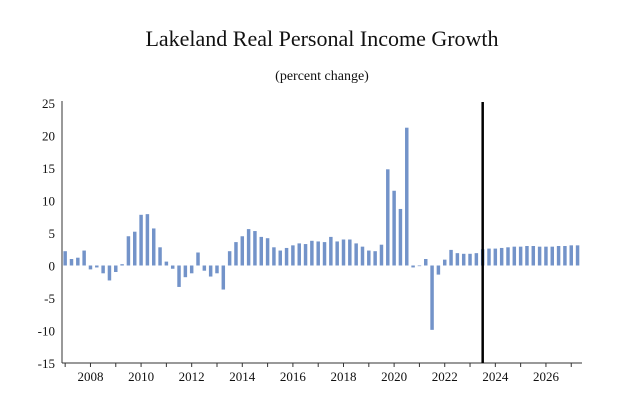 The image size is (627, 413). Describe the element at coordinates (322, 76) in the screenshot. I see `chart-subtitle: (percent change)` at that location.